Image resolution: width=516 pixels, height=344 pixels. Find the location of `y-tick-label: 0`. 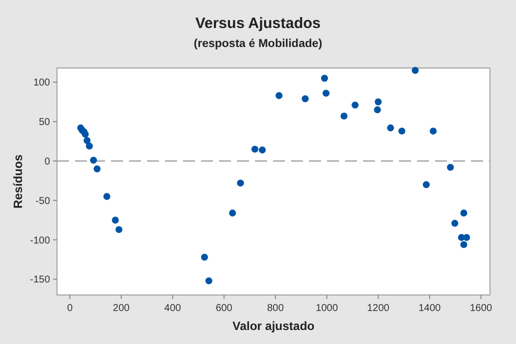

y-tick-label: 0 is located at coordinates (47, 162).